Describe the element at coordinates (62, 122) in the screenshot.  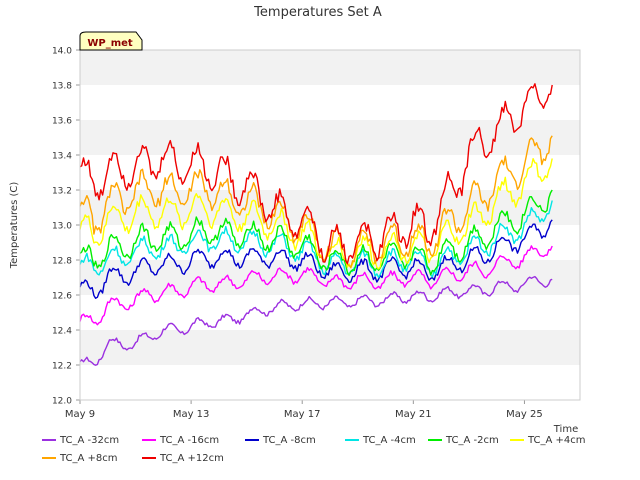
I see `y-tick-label: 13.6` at that location.